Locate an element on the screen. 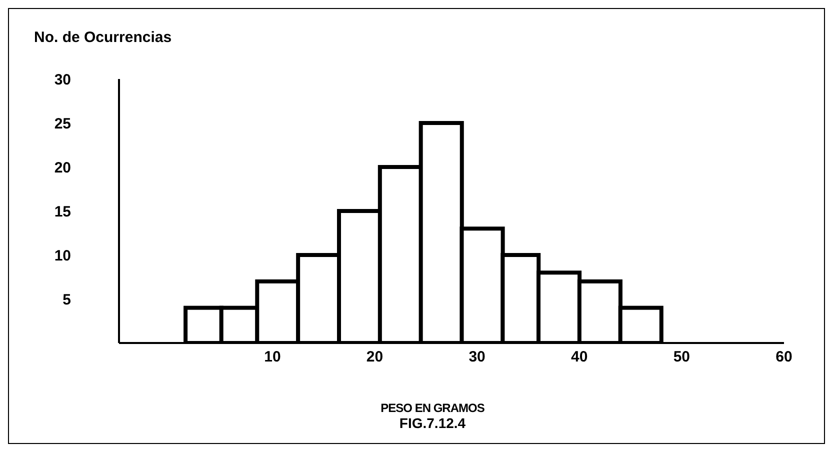 Image resolution: width=833 pixels, height=452 pixels. x-axis-title: PESO EN GRAMOS is located at coordinates (433, 408).